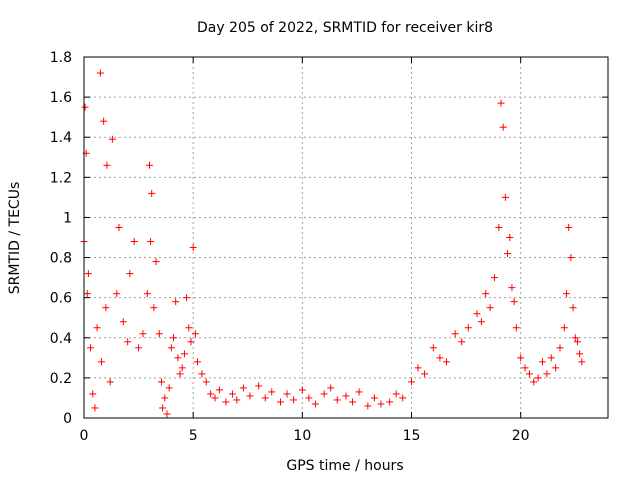  What do you see at coordinates (61, 339) in the screenshot?
I see `y-tick-label: 0.4` at bounding box center [61, 339].